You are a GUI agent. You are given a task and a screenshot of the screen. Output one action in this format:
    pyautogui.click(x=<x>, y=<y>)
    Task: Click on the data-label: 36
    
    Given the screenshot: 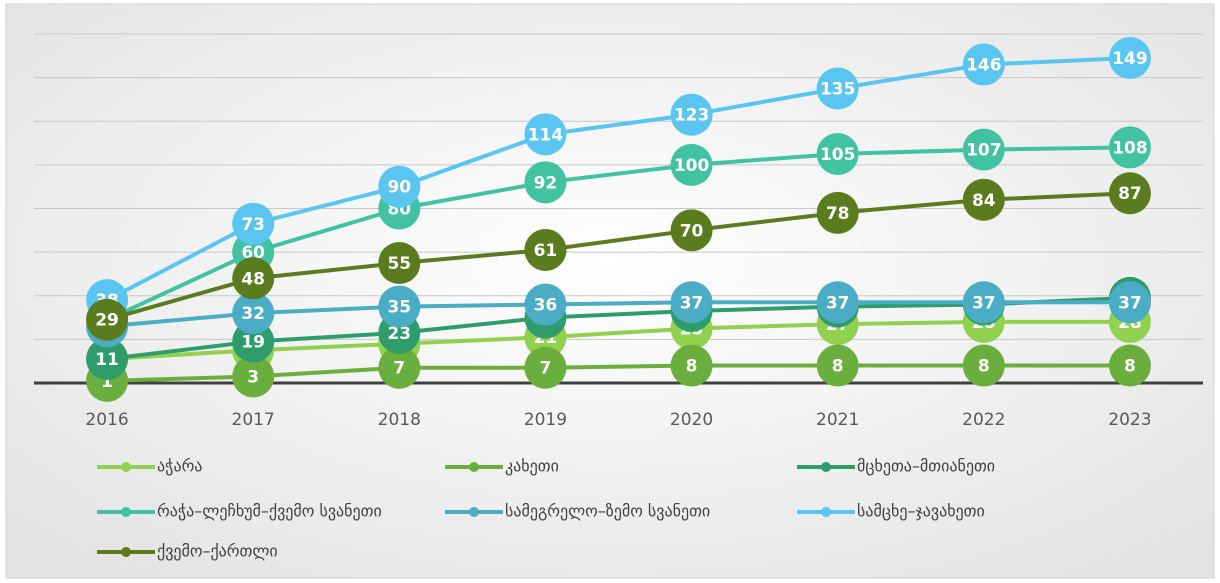 What is the action you would take?
    pyautogui.click(x=546, y=305)
    